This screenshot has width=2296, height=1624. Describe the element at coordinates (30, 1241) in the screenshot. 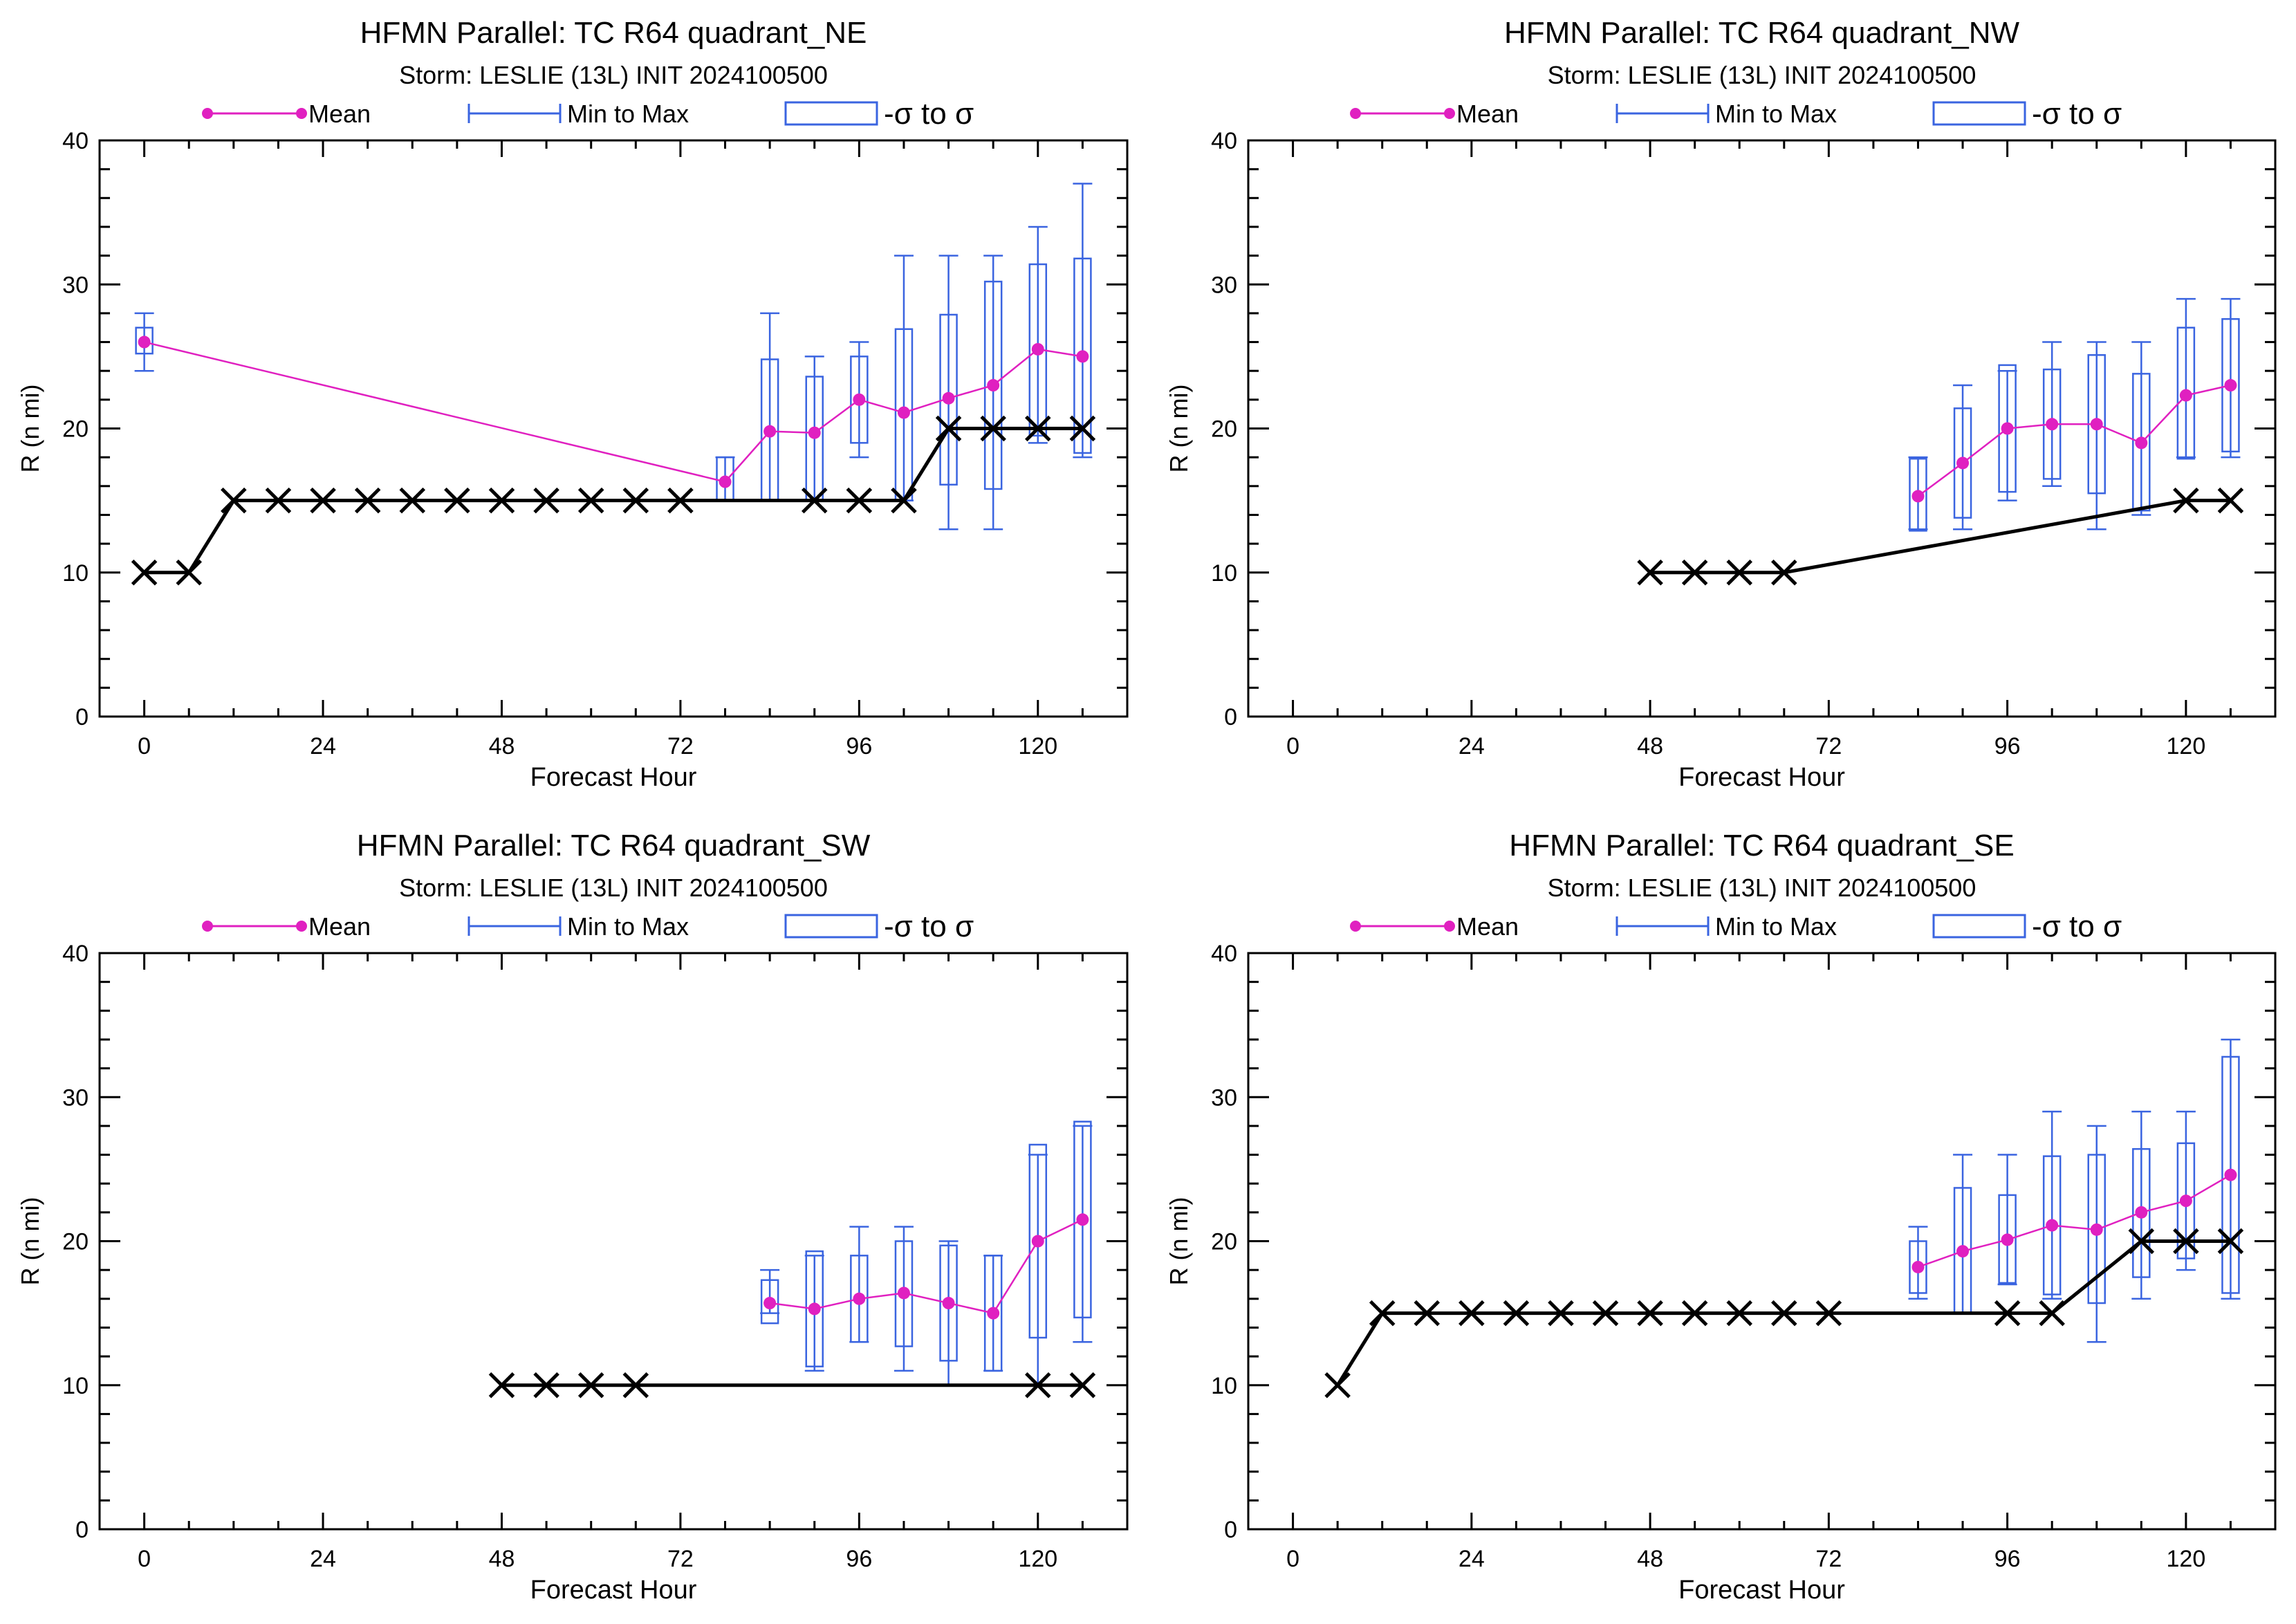

I see `y-axis-label: R (n mi)` at that location.